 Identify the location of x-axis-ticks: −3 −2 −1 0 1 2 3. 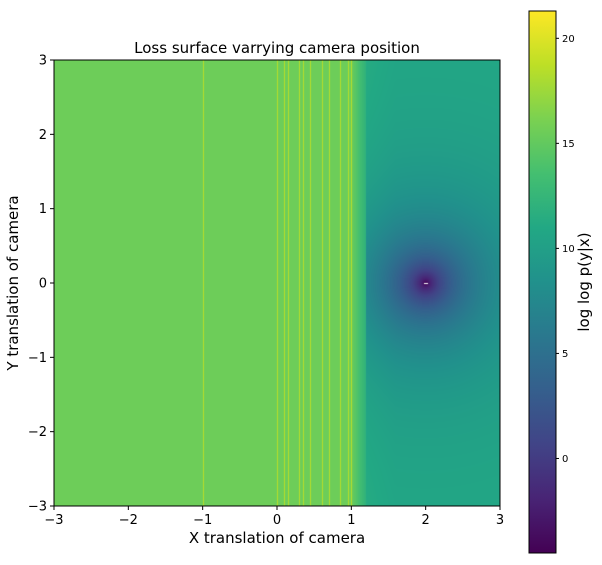
(274, 517).